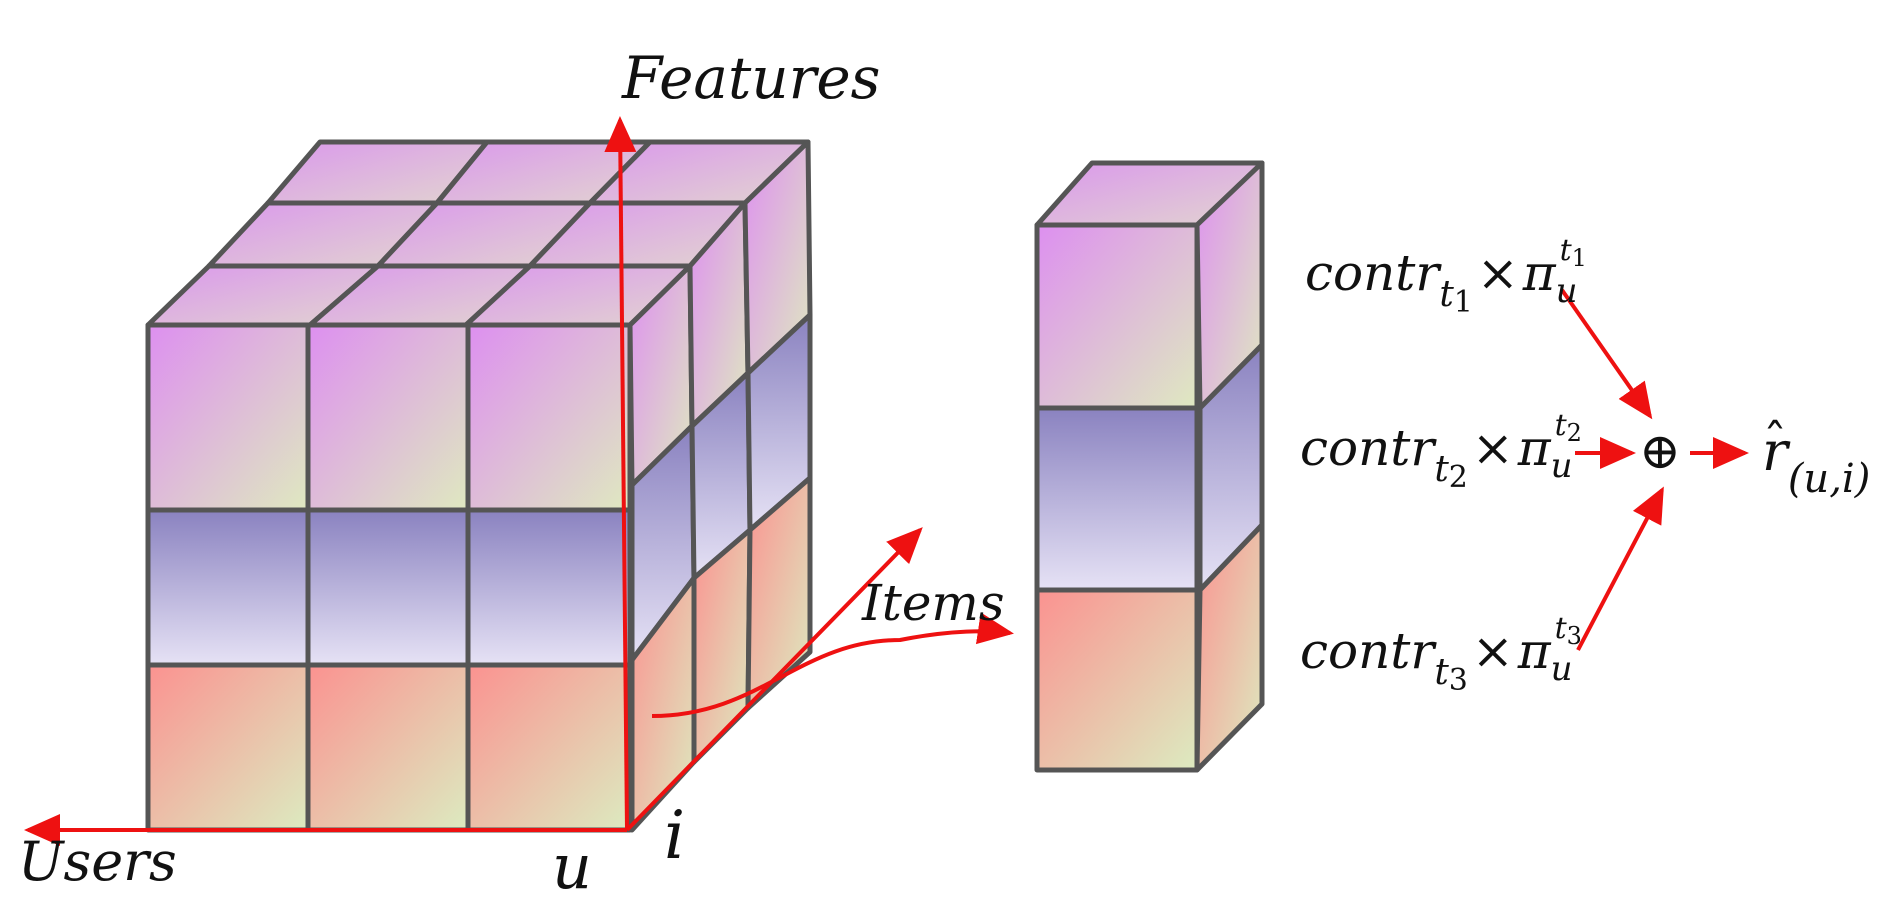  I want to click on term-2-pisupidx: 2, so click(1574, 433).